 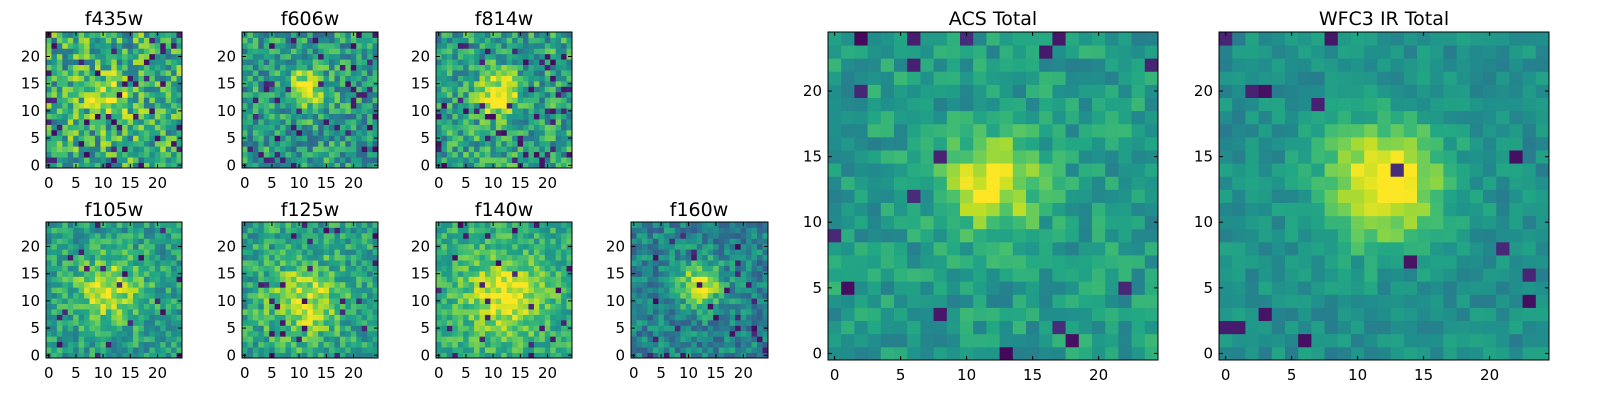 I want to click on y-tick-label: 10, so click(x=226, y=111).